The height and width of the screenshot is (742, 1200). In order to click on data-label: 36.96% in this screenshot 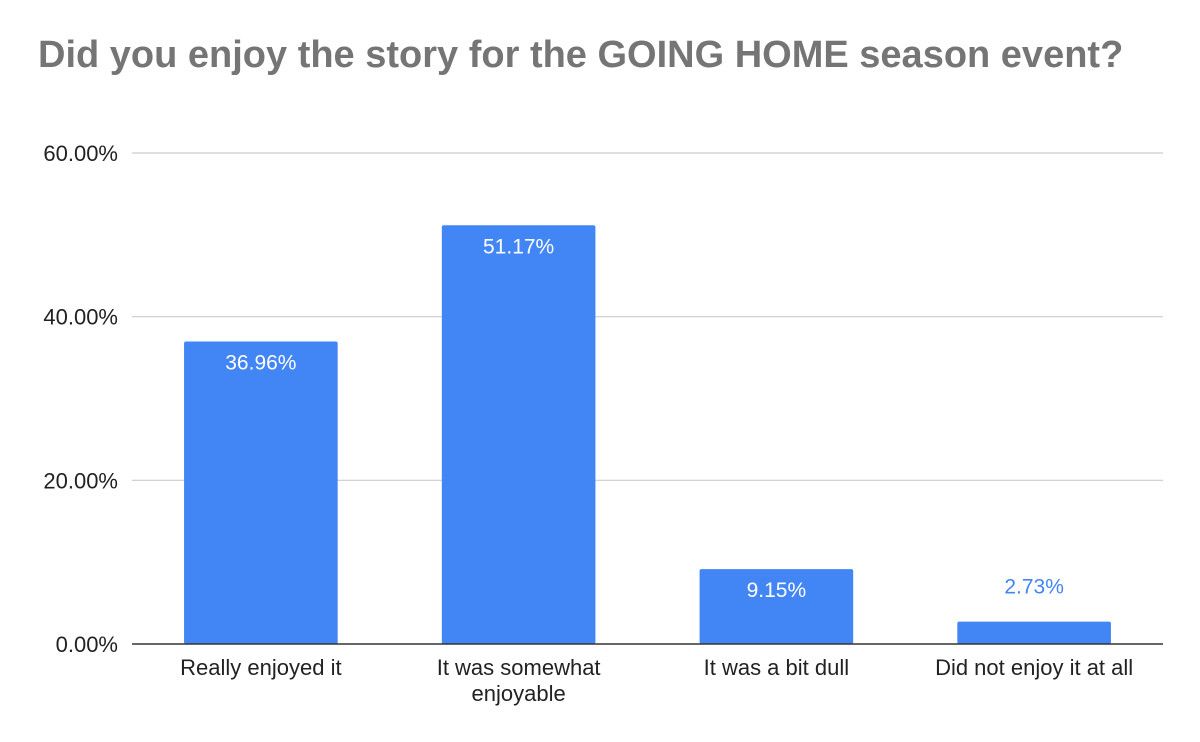, I will do `click(260, 363)`.